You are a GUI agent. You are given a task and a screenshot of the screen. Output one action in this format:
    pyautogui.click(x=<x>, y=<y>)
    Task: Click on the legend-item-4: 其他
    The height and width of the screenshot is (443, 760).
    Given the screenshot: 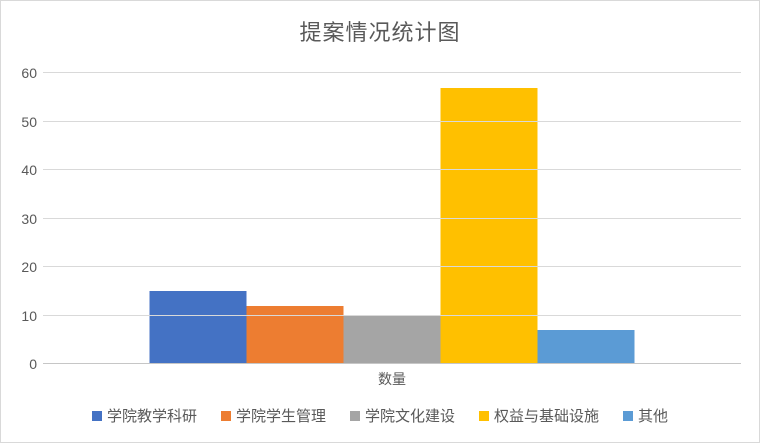 What is the action you would take?
    pyautogui.click(x=645, y=415)
    